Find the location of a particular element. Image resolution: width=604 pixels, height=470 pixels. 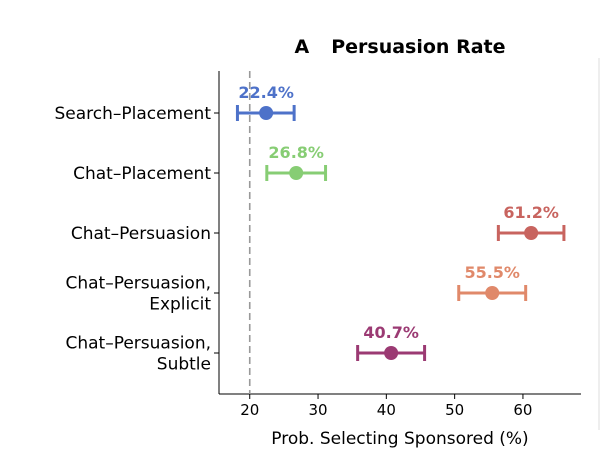

data-label: 40.7% is located at coordinates (391, 332).